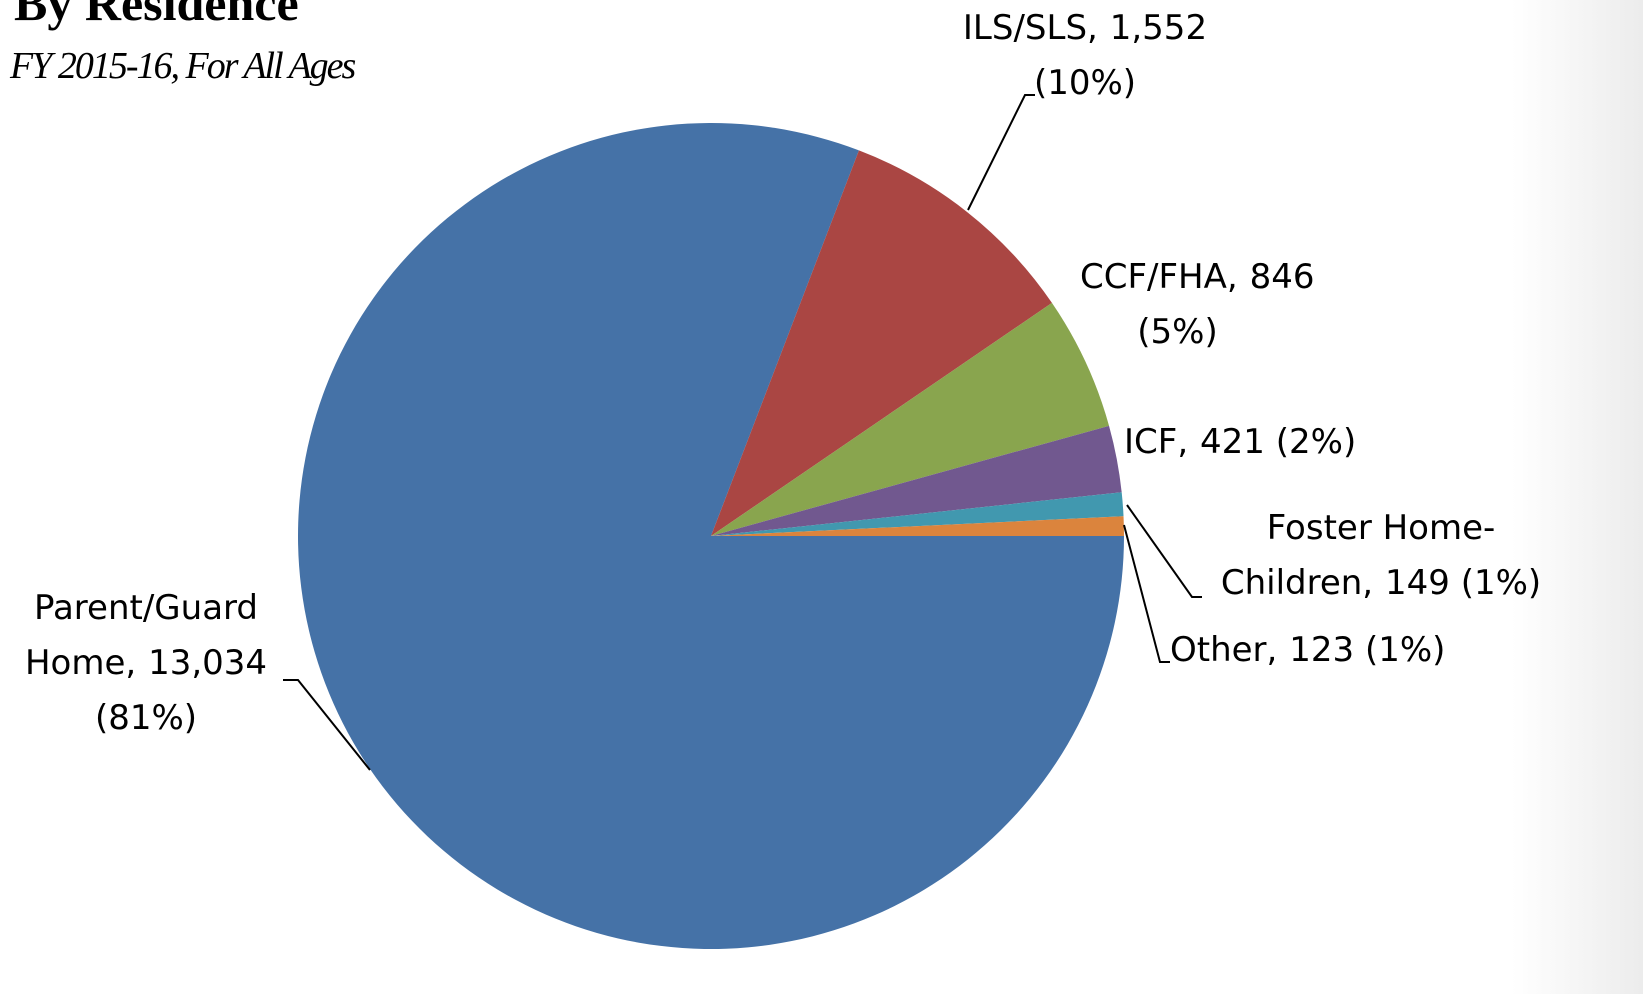 The image size is (1643, 994). I want to click on category-label: CCF/FHA, so click(1165, 277).